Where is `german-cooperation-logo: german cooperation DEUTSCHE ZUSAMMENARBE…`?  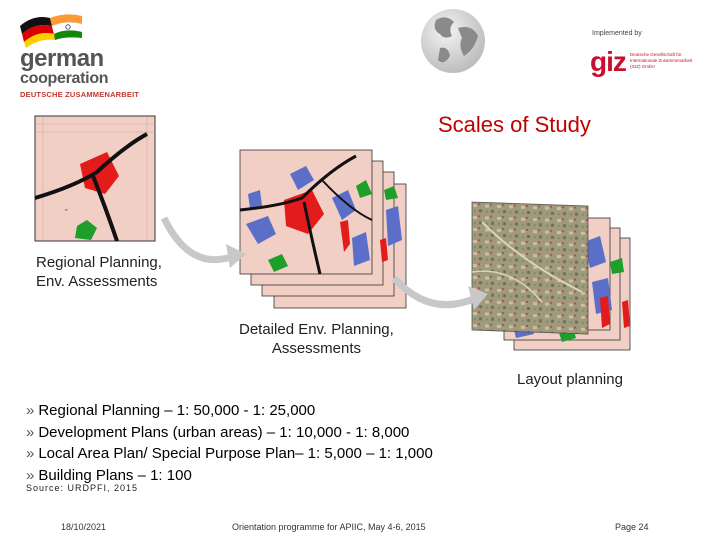
german-cooperation-logo: german cooperation DEUTSCHE ZUSAMMENARBE… is located at coordinates (90, 53).